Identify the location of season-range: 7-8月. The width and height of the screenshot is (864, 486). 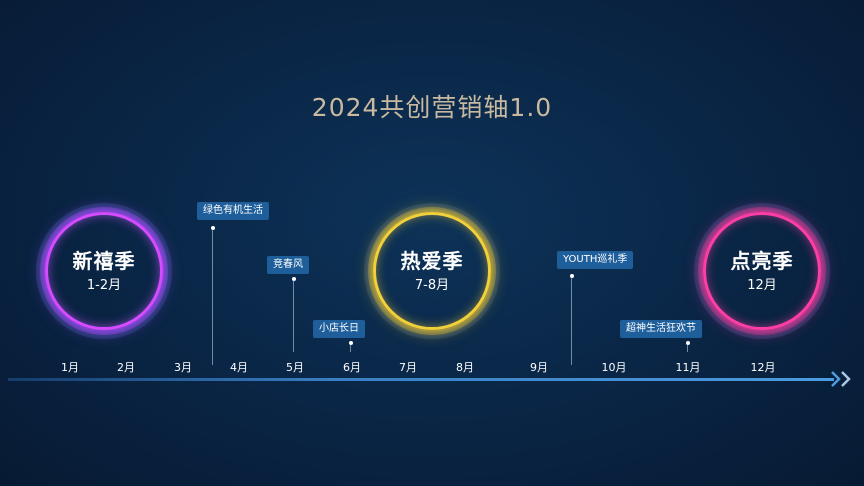
(432, 285).